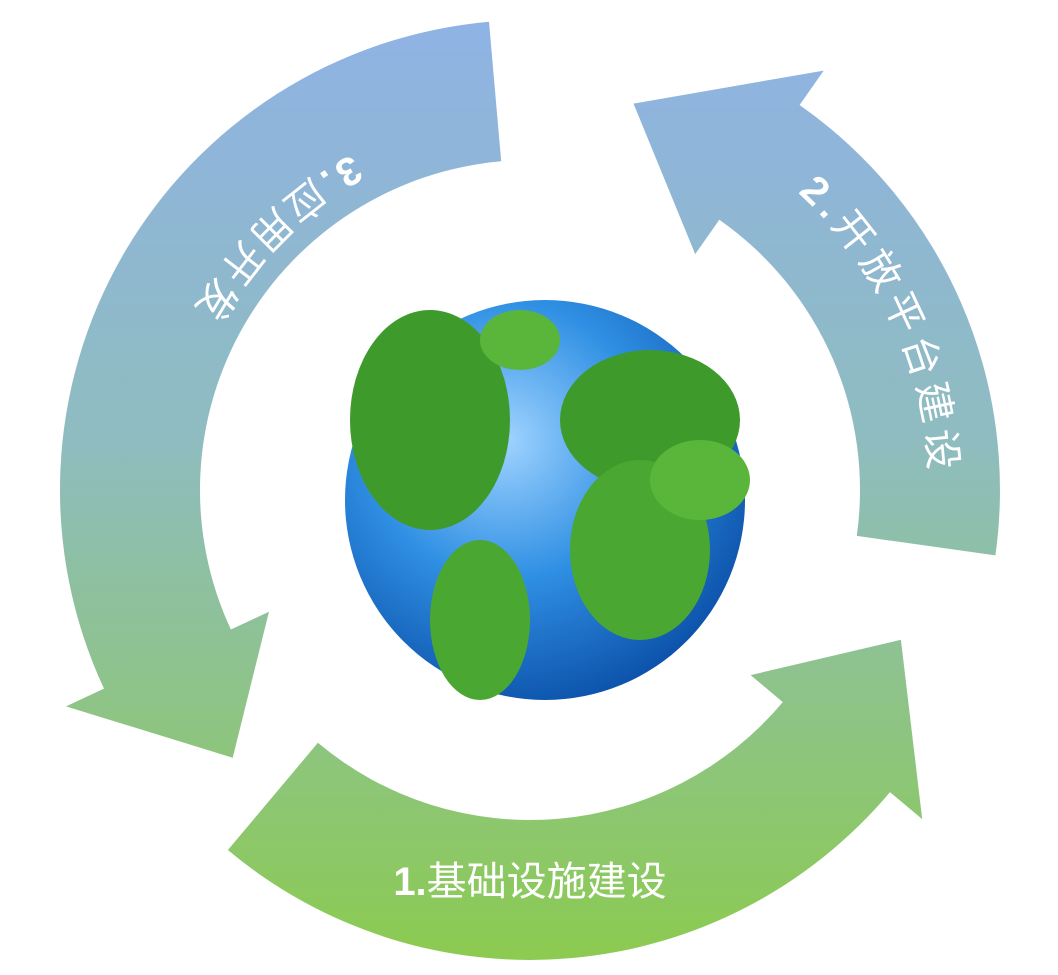  Describe the element at coordinates (547, 882) in the screenshot. I see `step-text: 基础设施建设` at that location.